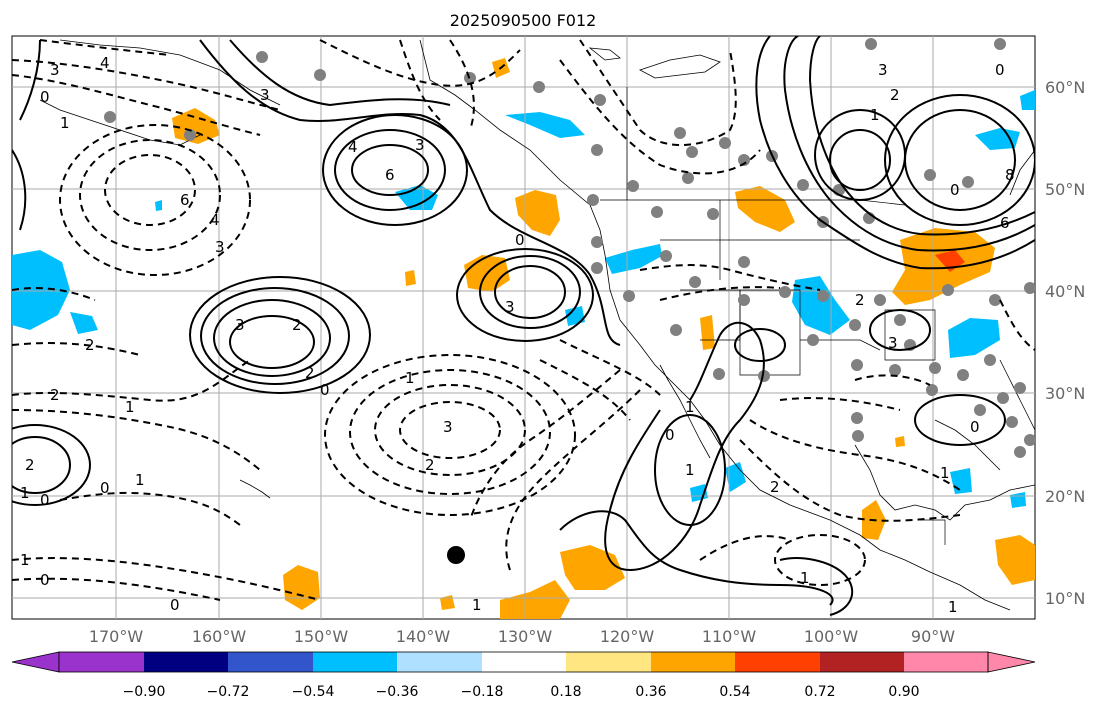 The image size is (1105, 712). What do you see at coordinates (482, 692) in the screenshot?
I see `colorbar-tick-label: −0.18` at bounding box center [482, 692].